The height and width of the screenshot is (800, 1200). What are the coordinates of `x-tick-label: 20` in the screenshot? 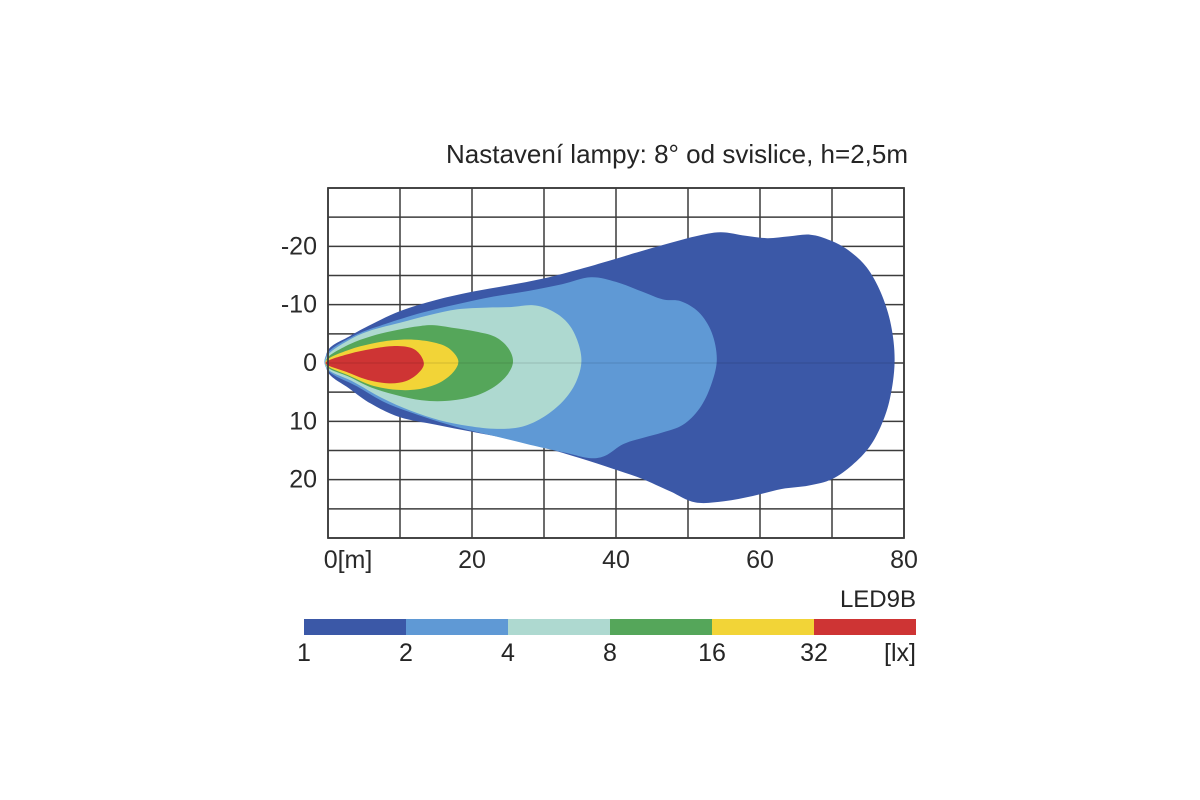 It's located at (472, 560).